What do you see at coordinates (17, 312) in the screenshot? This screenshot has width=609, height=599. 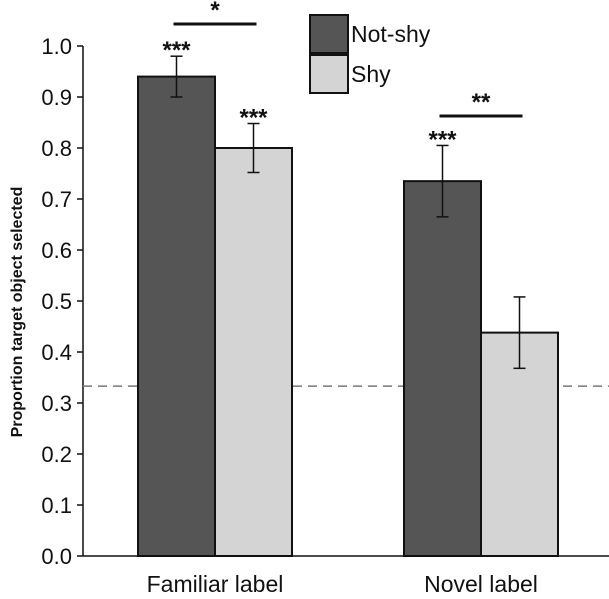 I see `y-axis-label: Proportion target object selected` at bounding box center [17, 312].